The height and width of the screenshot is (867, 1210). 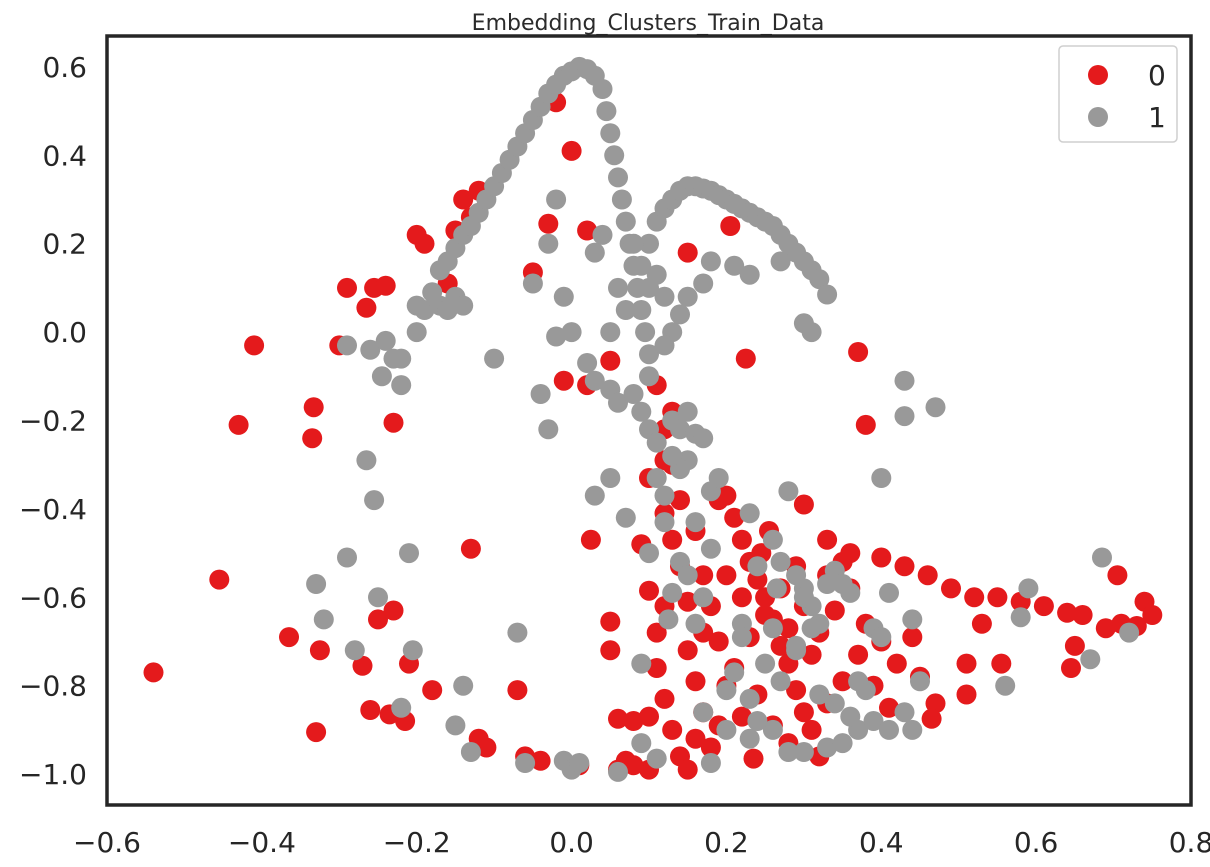 I want to click on y-tick-label: −0.4, so click(x=53, y=509).